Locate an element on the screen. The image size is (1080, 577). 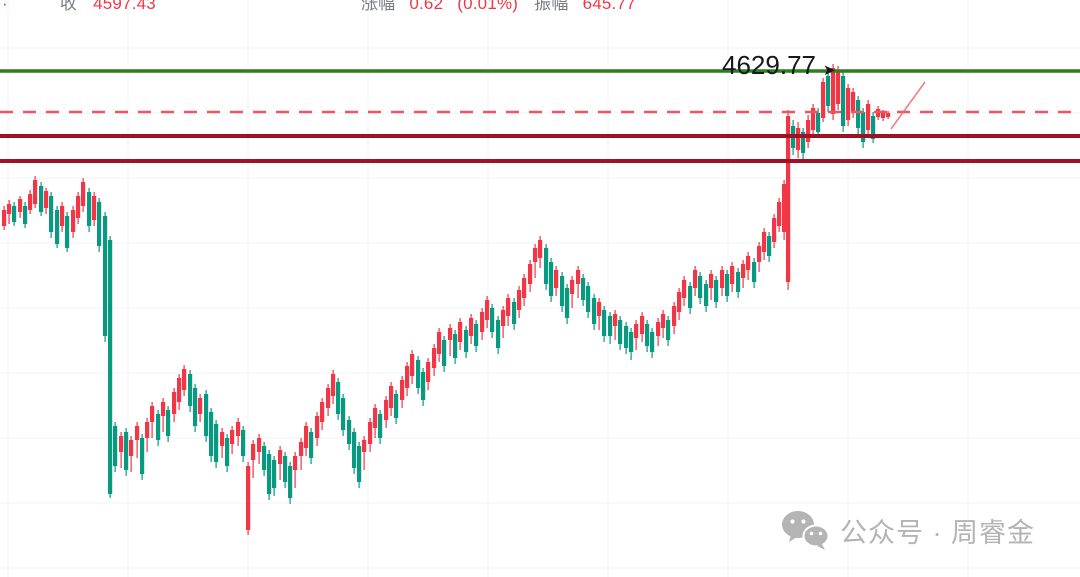
ohlc-token: 收 is located at coordinates (68, 6).